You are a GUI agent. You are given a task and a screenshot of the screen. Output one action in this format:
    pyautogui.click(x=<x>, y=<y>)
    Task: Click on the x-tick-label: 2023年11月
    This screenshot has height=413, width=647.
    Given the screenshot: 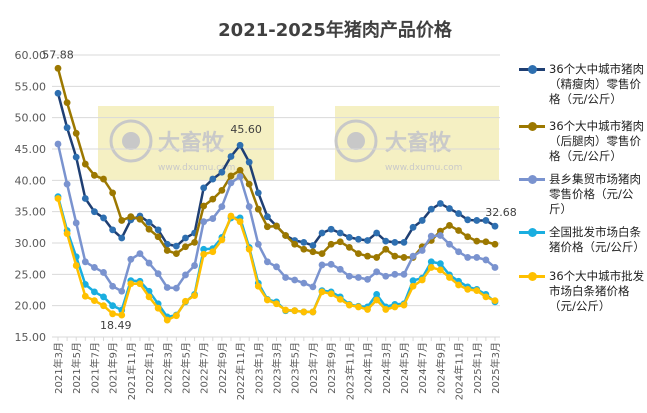 What is the action you would take?
    pyautogui.click(x=349, y=371)
    